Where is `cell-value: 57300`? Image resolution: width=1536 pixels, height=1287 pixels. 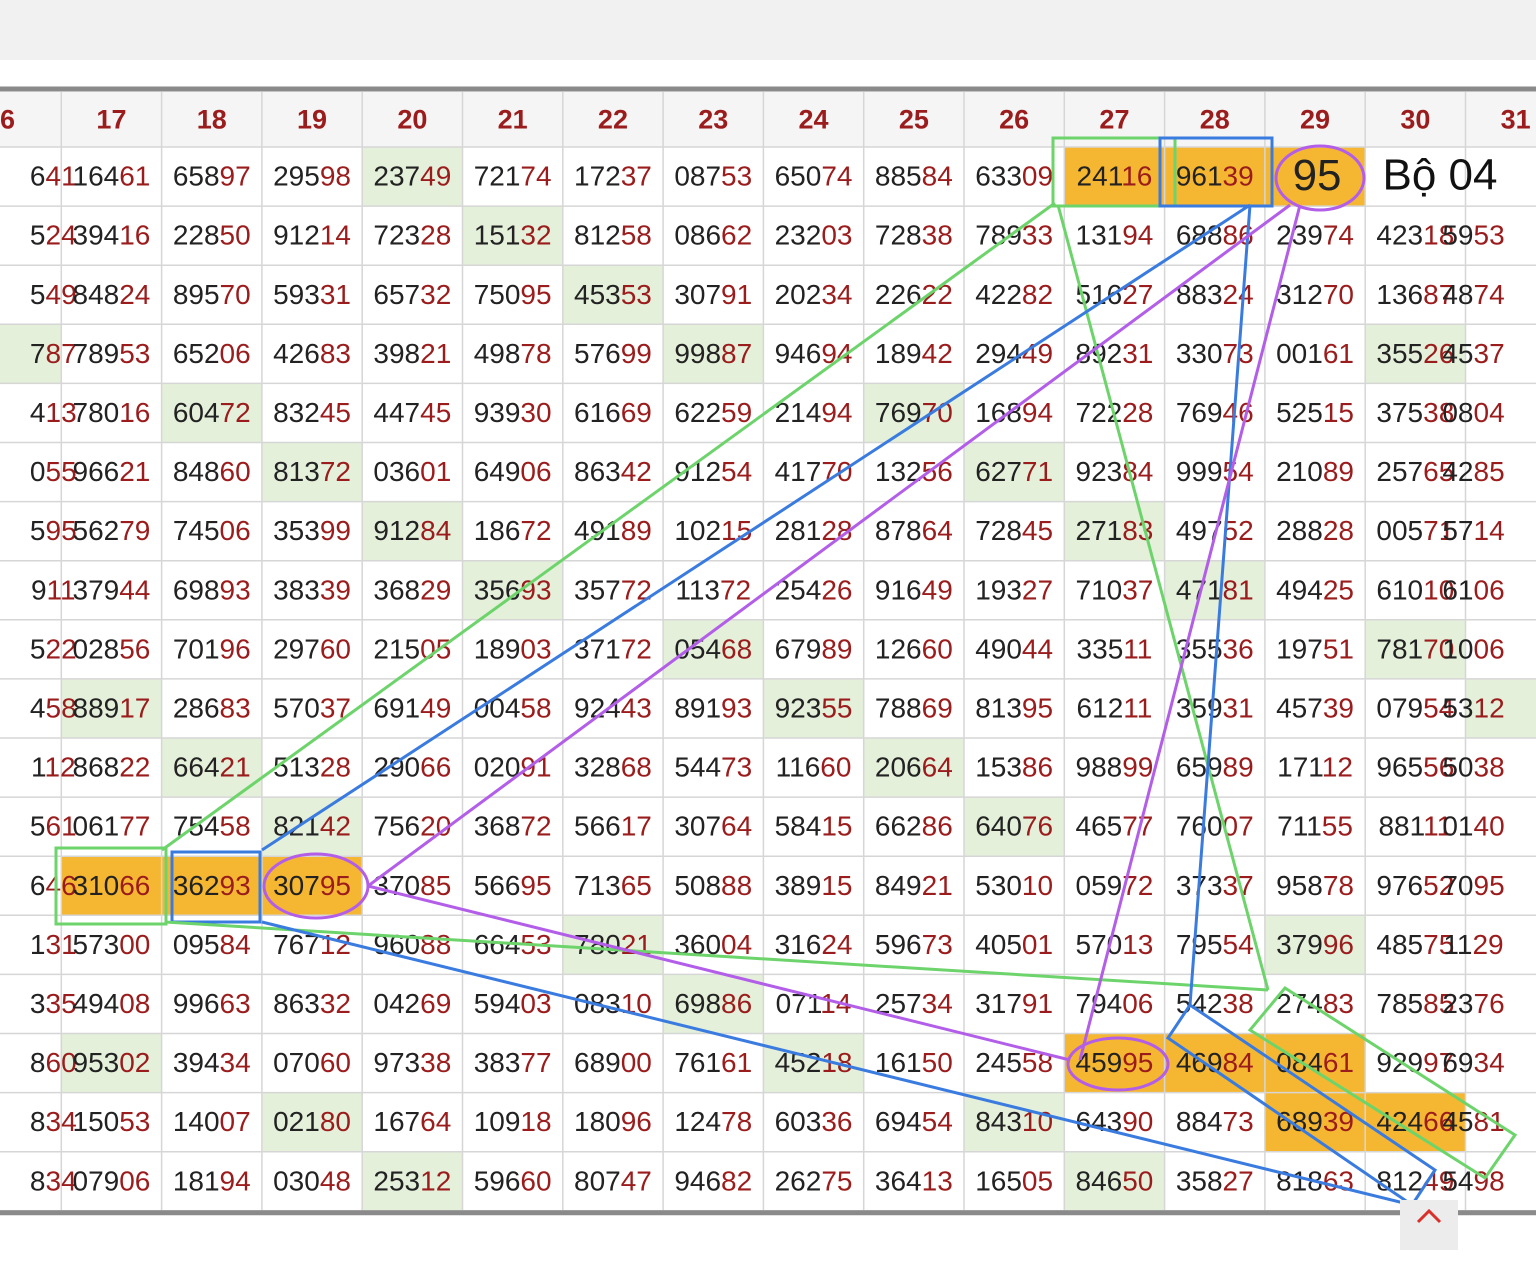
cell-value: 57300 is located at coordinates (112, 944).